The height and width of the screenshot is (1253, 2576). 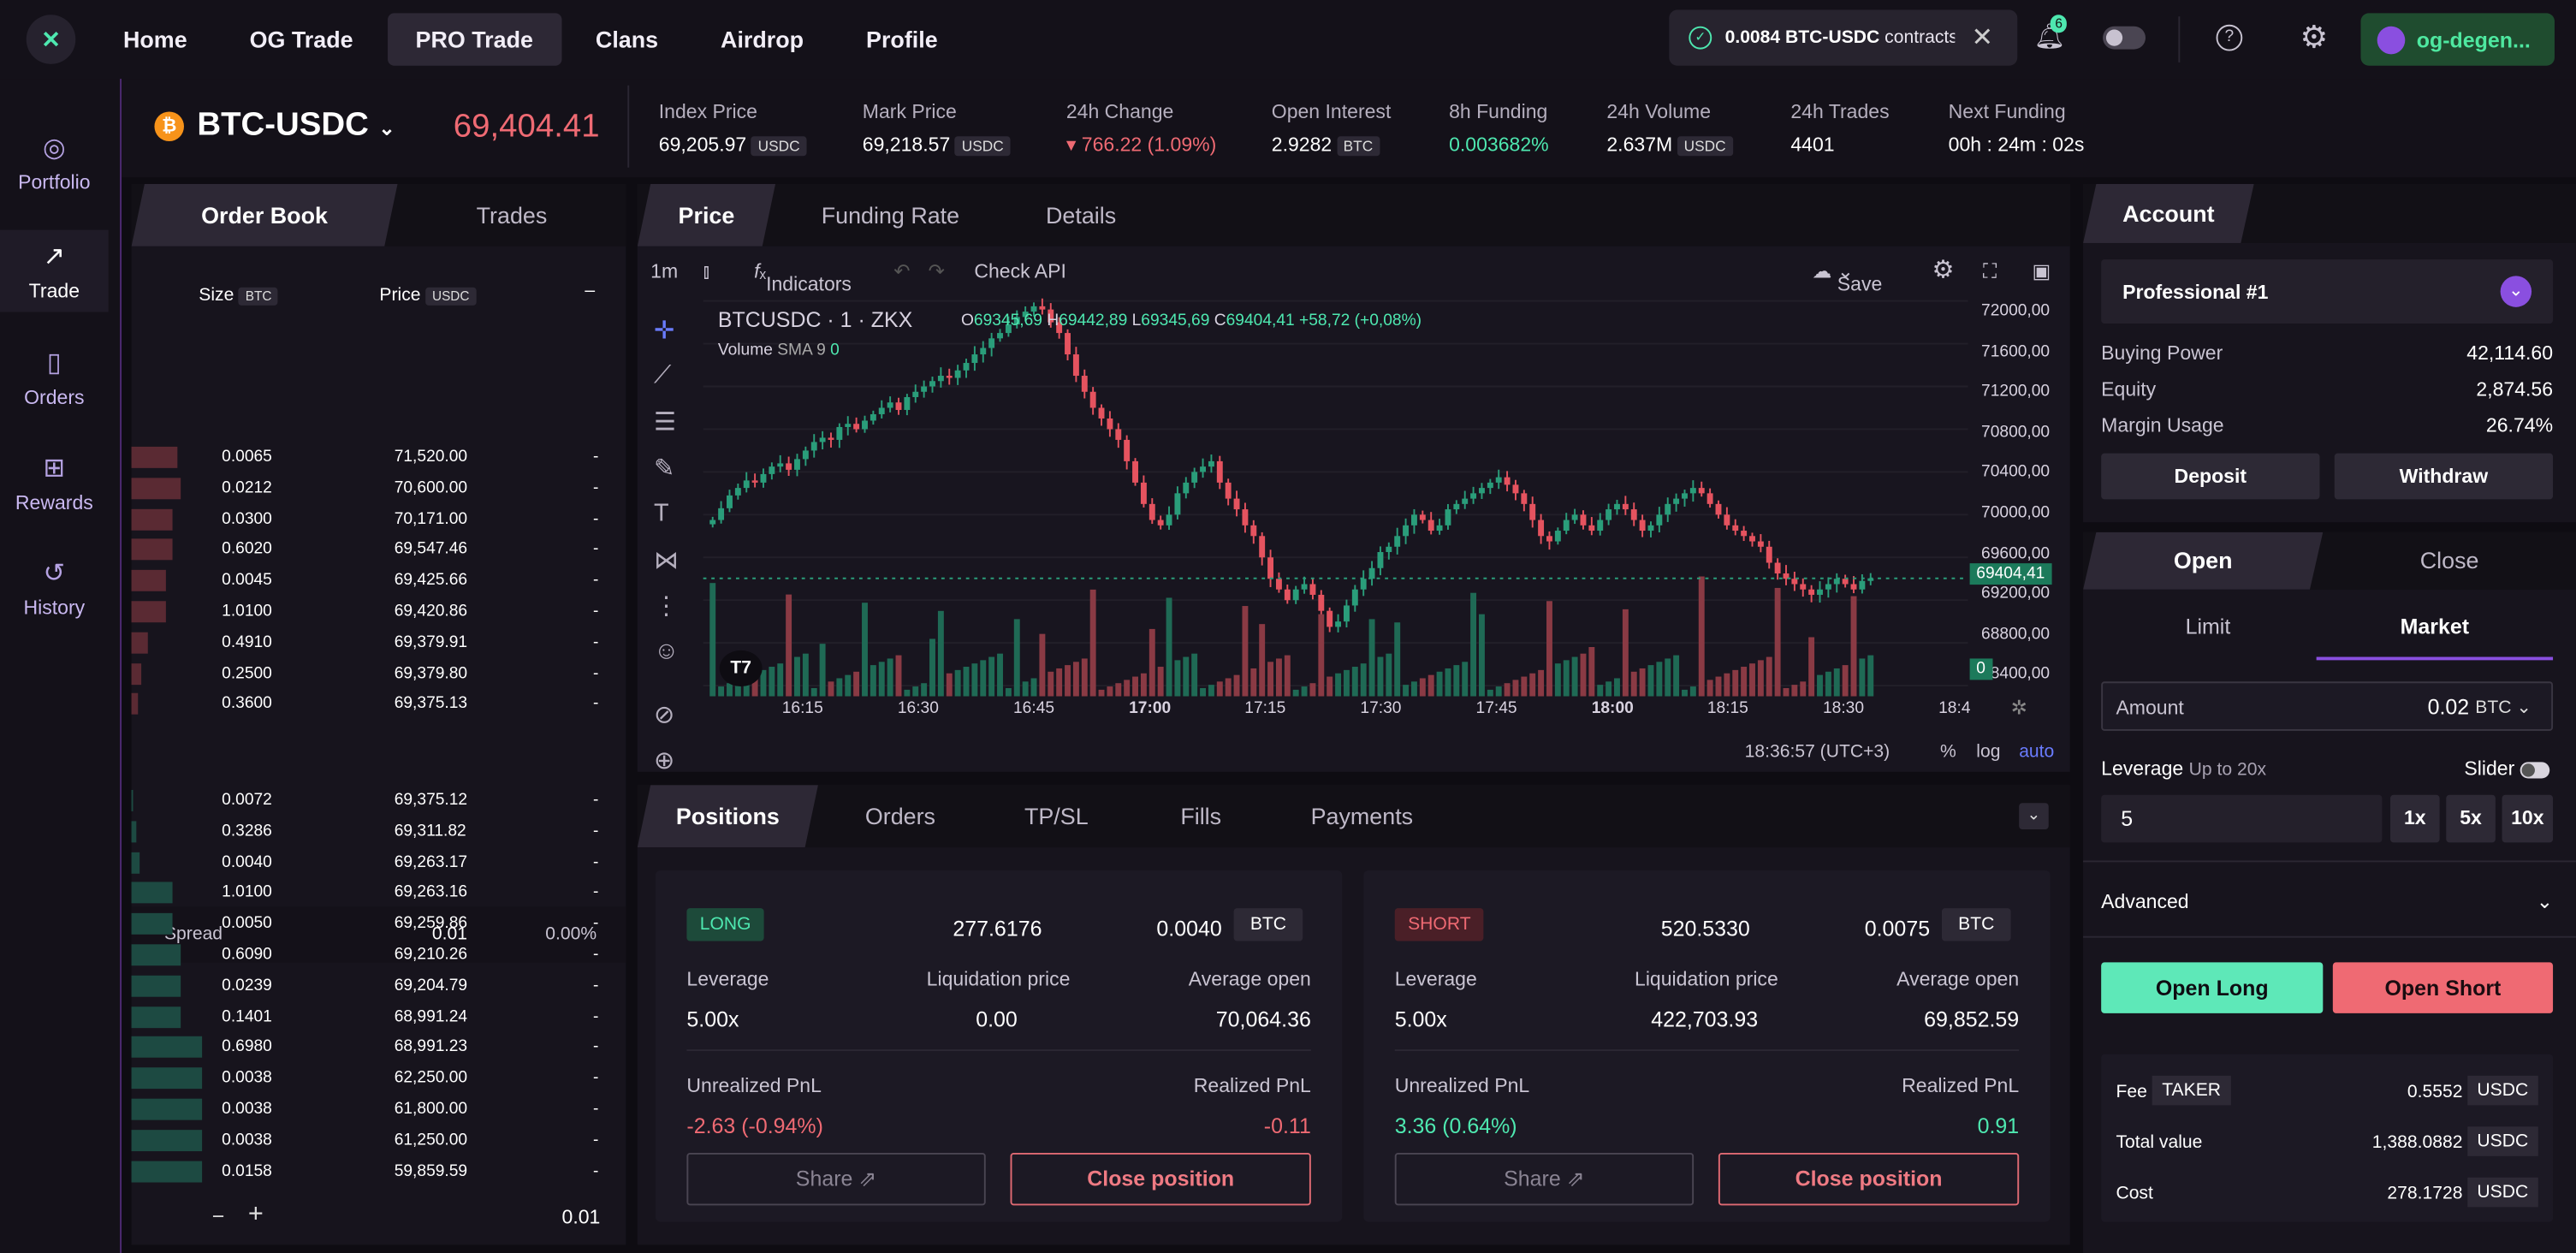 What do you see at coordinates (1847, 277) in the screenshot?
I see `save-button: ☁︎ Save ⌄` at bounding box center [1847, 277].